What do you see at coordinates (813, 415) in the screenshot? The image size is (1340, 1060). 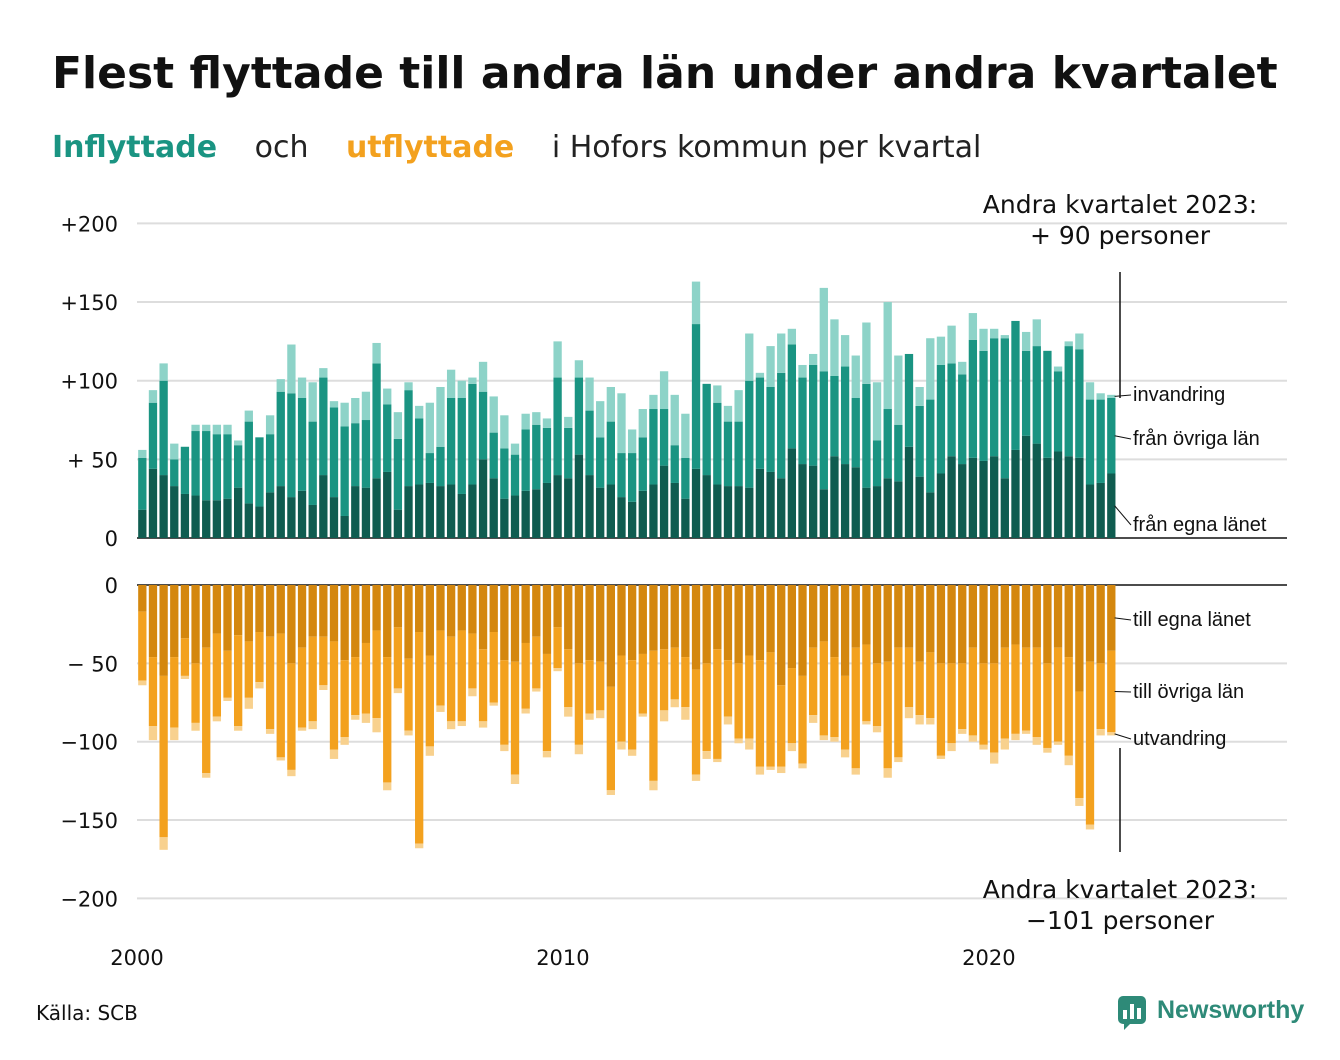 I see `in-bar-63-other` at bounding box center [813, 415].